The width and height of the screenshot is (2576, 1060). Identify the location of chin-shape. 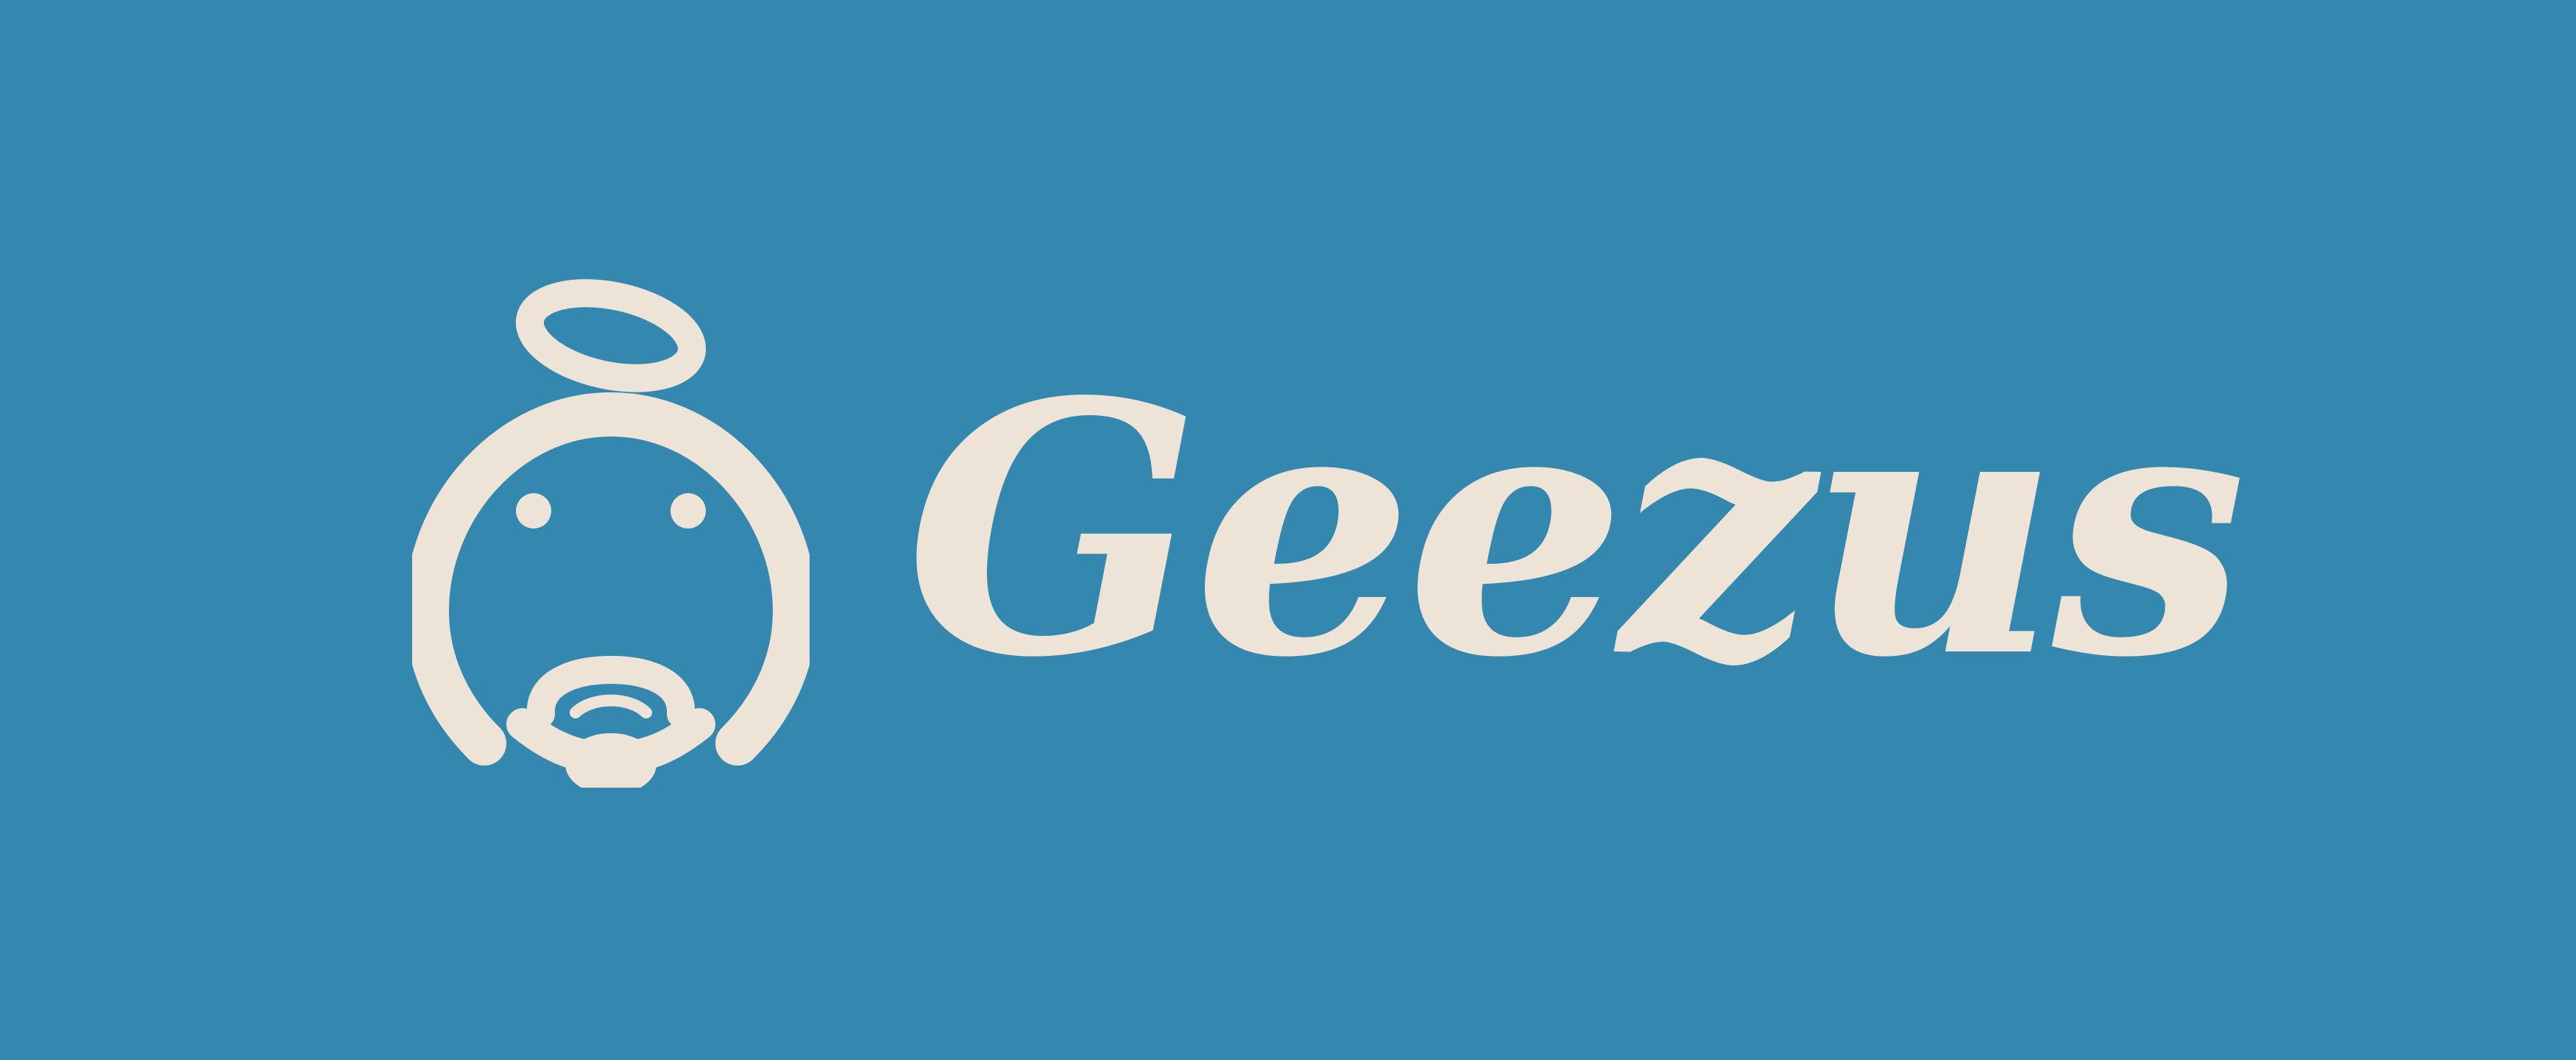
(611, 760).